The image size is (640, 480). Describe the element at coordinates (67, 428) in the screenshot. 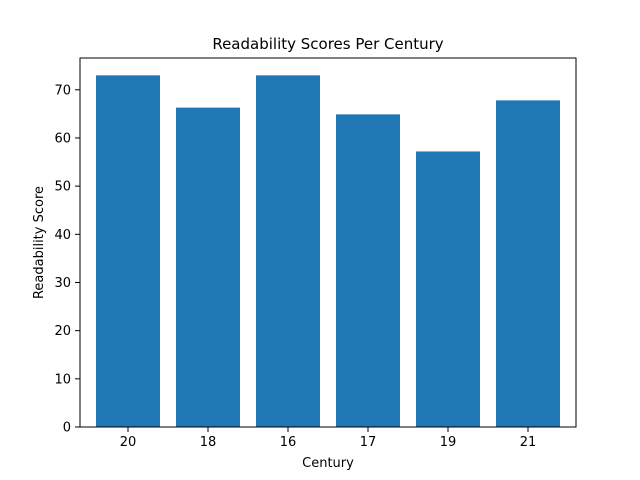

I see `y-tick-label: 0` at that location.